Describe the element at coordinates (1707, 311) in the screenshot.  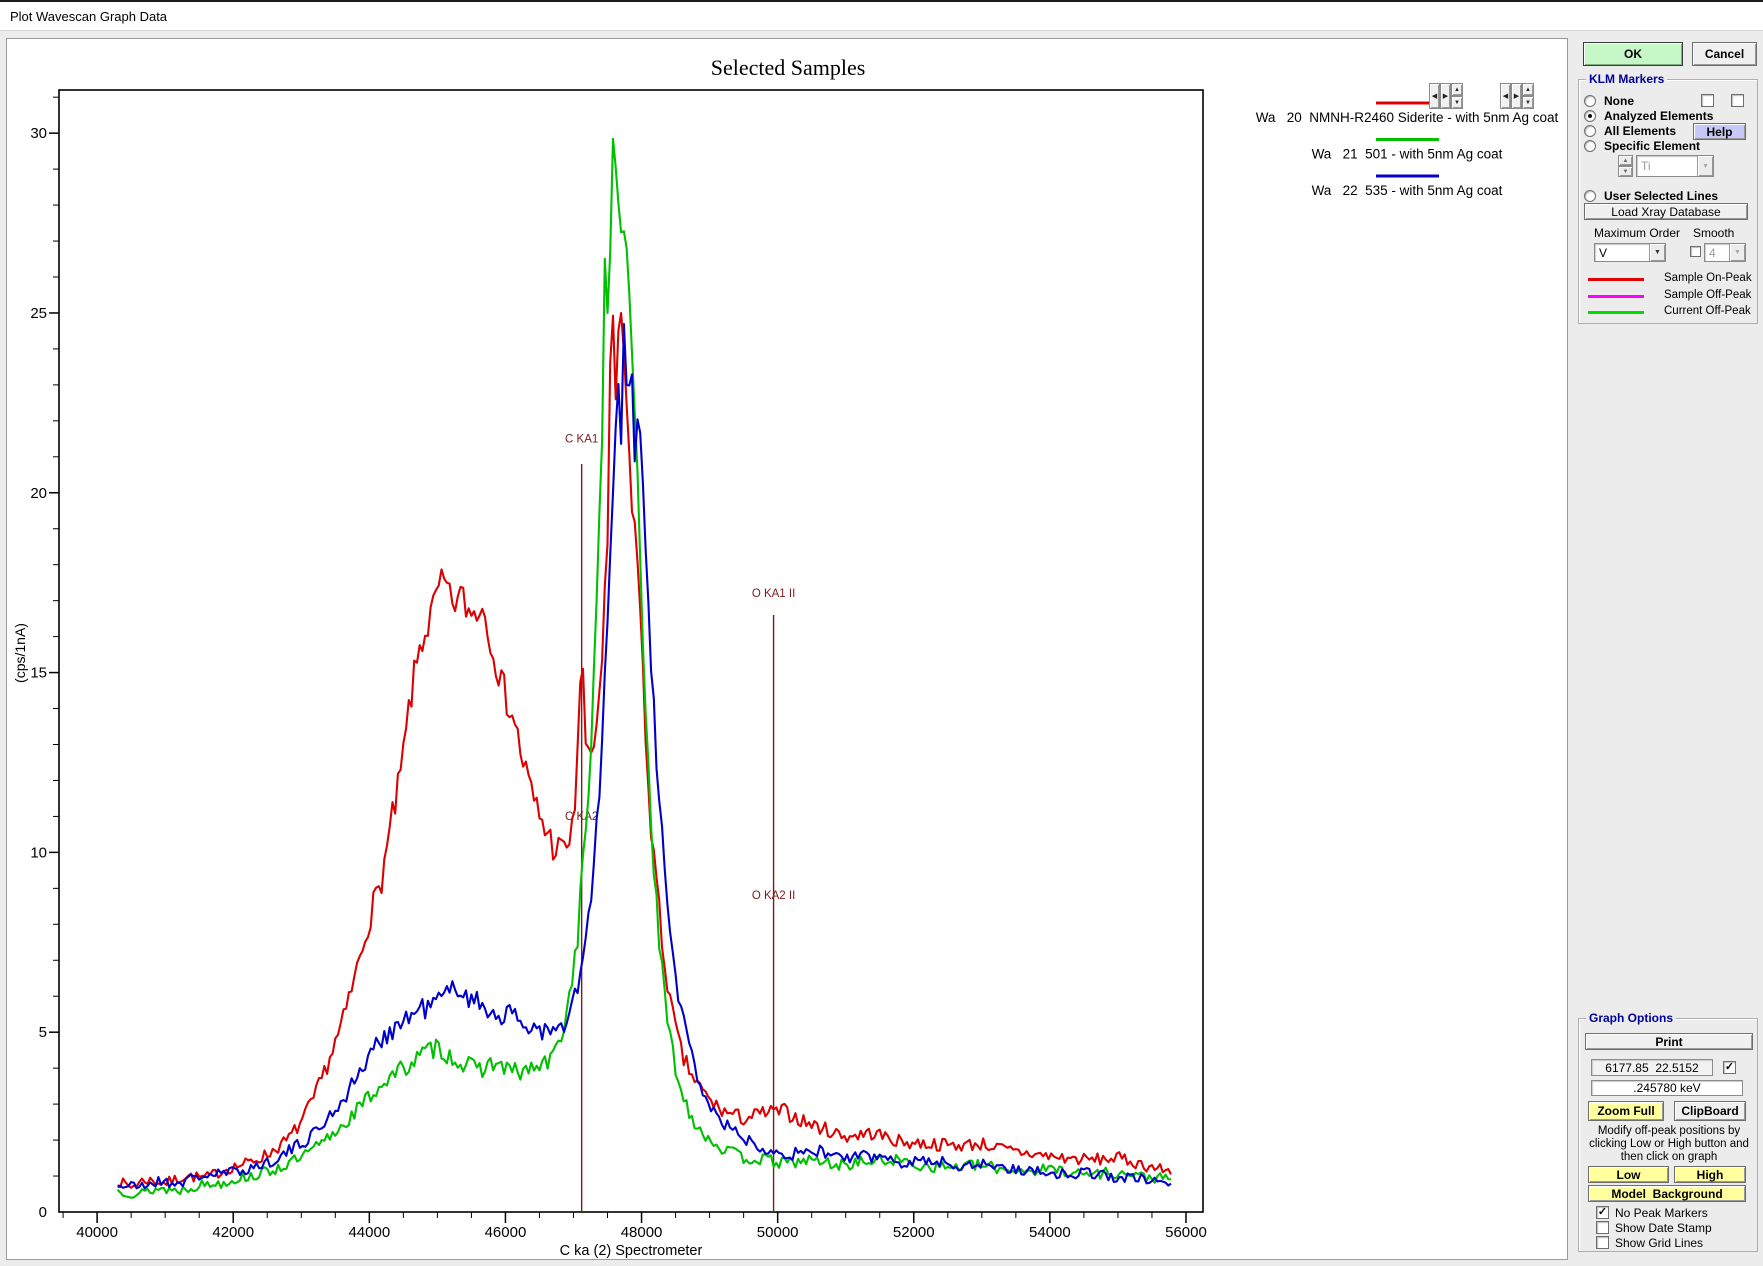
I see `current-off-peak-label: Current Off-Peak` at that location.